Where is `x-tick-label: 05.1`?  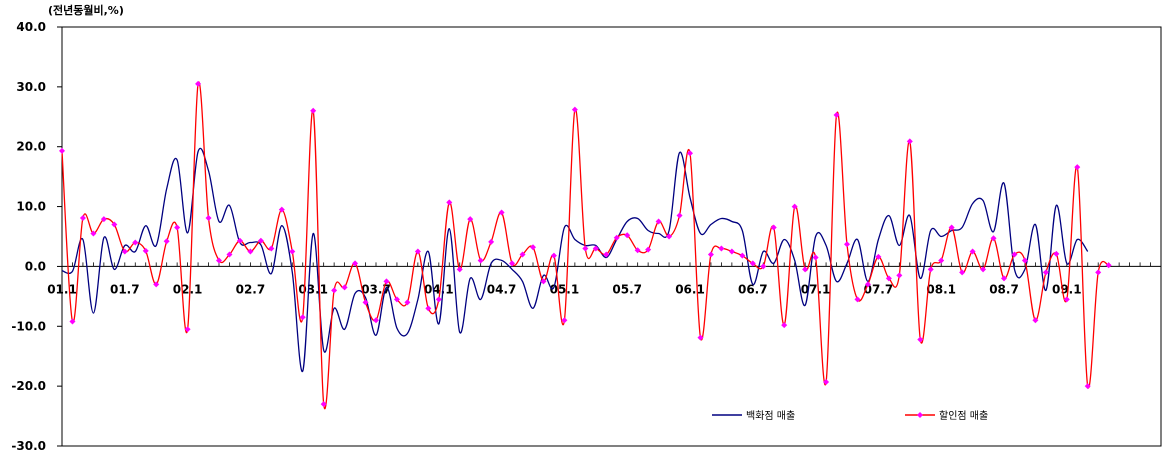 x-tick-label: 05.1 is located at coordinates (565, 289).